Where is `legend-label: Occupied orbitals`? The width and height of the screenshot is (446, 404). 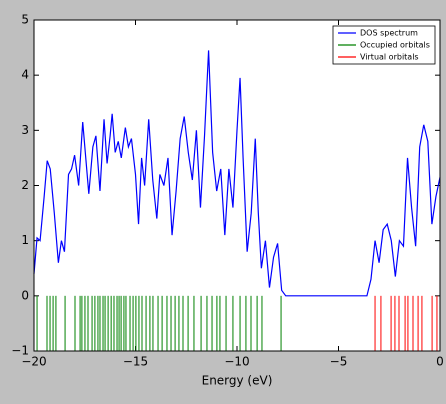
legend-label: Occupied orbitals is located at coordinates (395, 45).